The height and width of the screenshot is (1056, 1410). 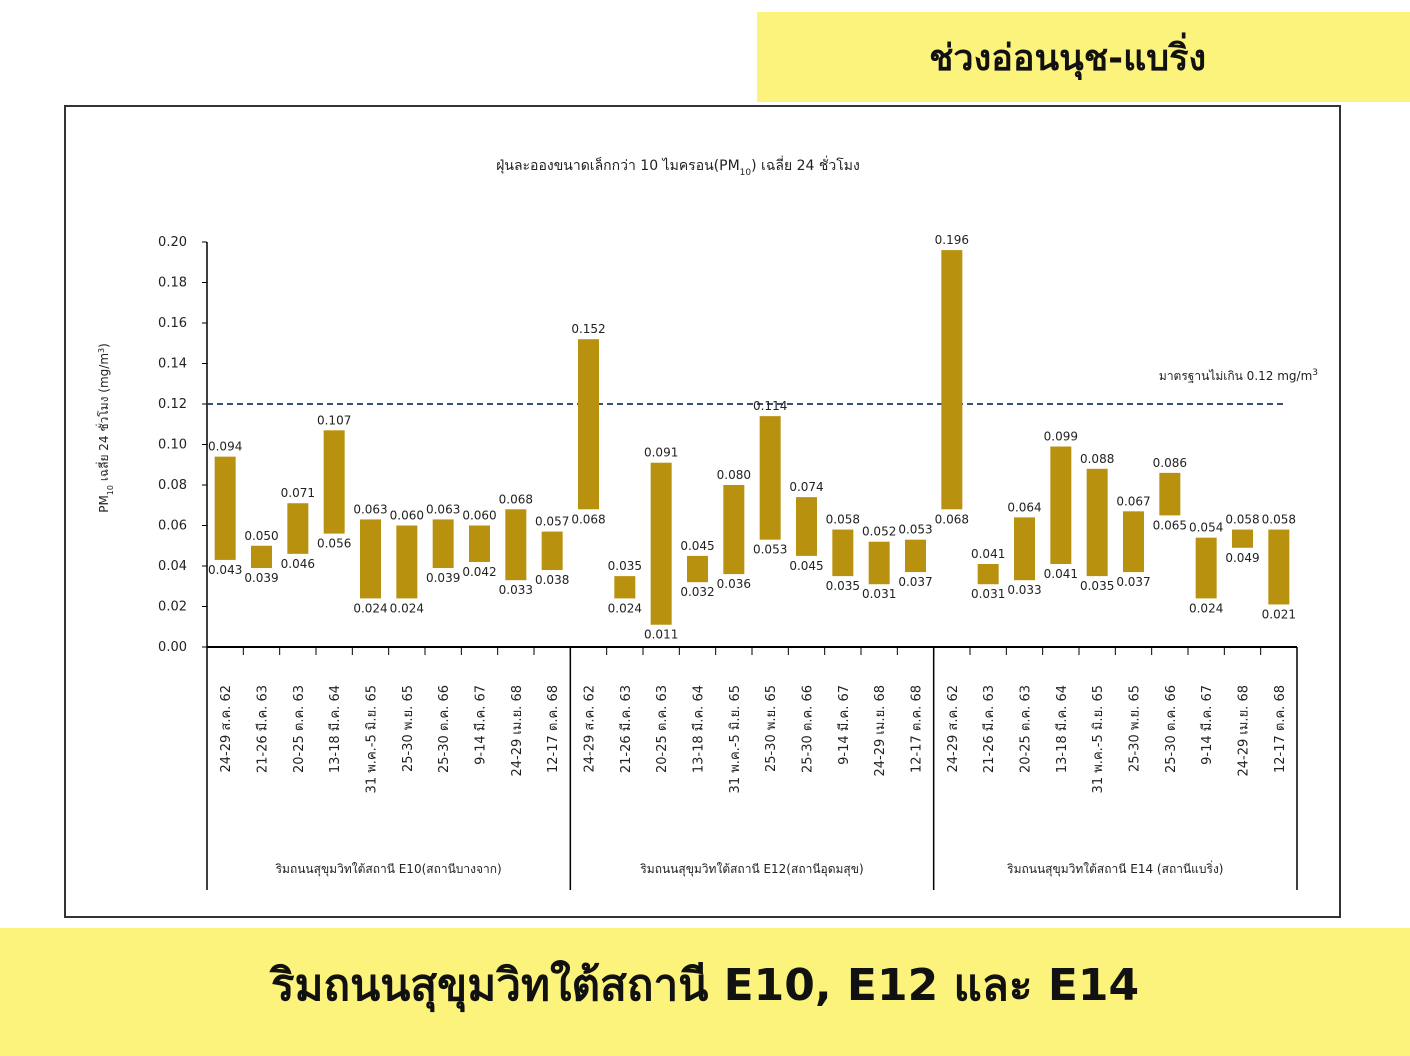 What do you see at coordinates (806, 566) in the screenshot?
I see `bar-min-label: 0.045` at bounding box center [806, 566].